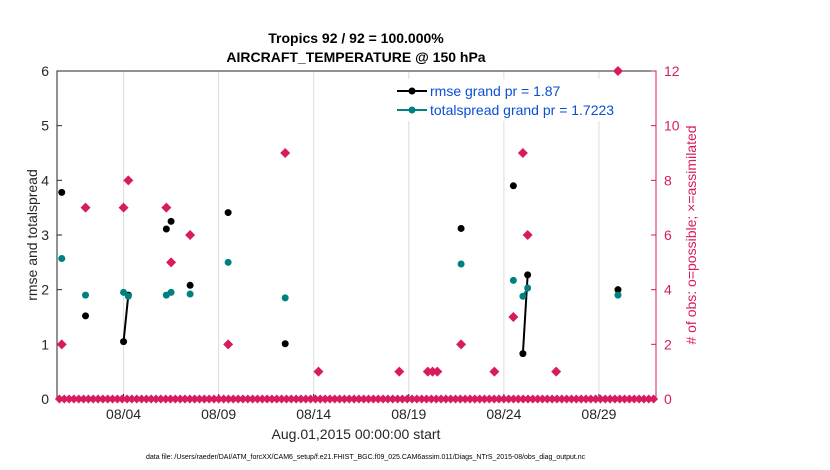 Image resolution: width=830 pixels, height=470 pixels. What do you see at coordinates (668, 290) in the screenshot?
I see `y2-tick-label: 4` at bounding box center [668, 290].